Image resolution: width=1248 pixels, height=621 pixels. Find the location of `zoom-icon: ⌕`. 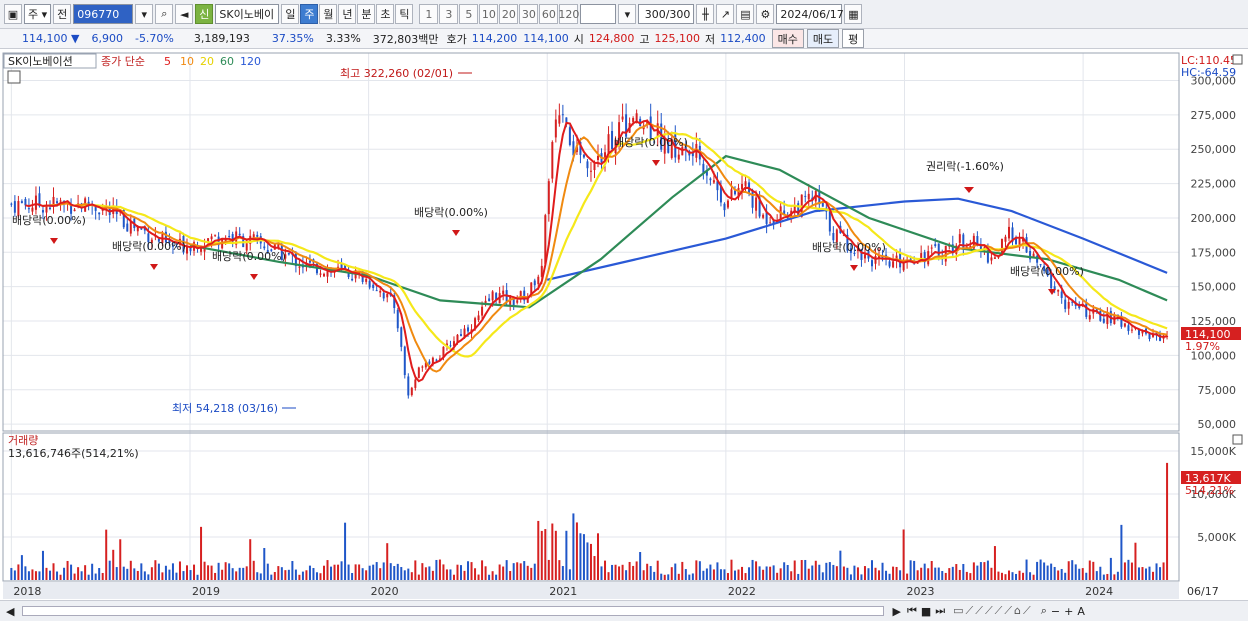

zoom-icon: ⌕ is located at coordinates (1043, 610).